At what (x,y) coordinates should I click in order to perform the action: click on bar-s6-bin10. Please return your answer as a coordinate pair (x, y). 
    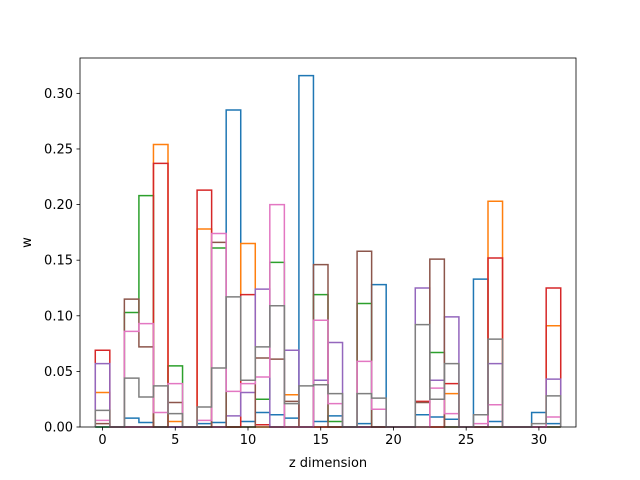
    Looking at the image, I should click on (248, 405).